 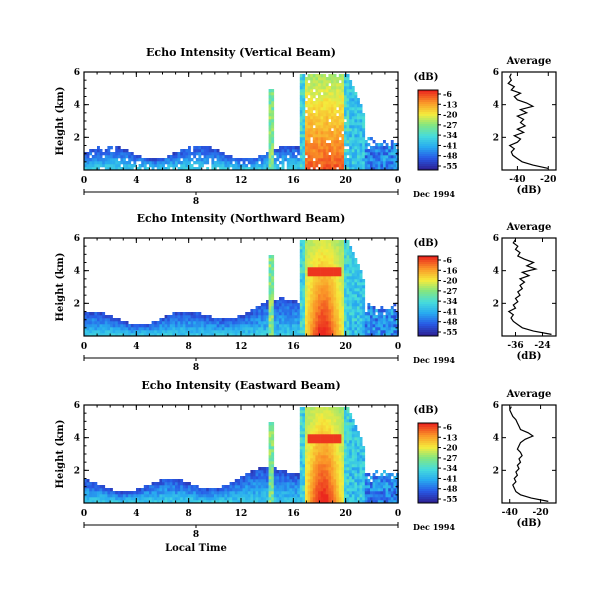 I want to click on panel-title: Echo Intensity (Northward Beam), so click(x=241, y=218).